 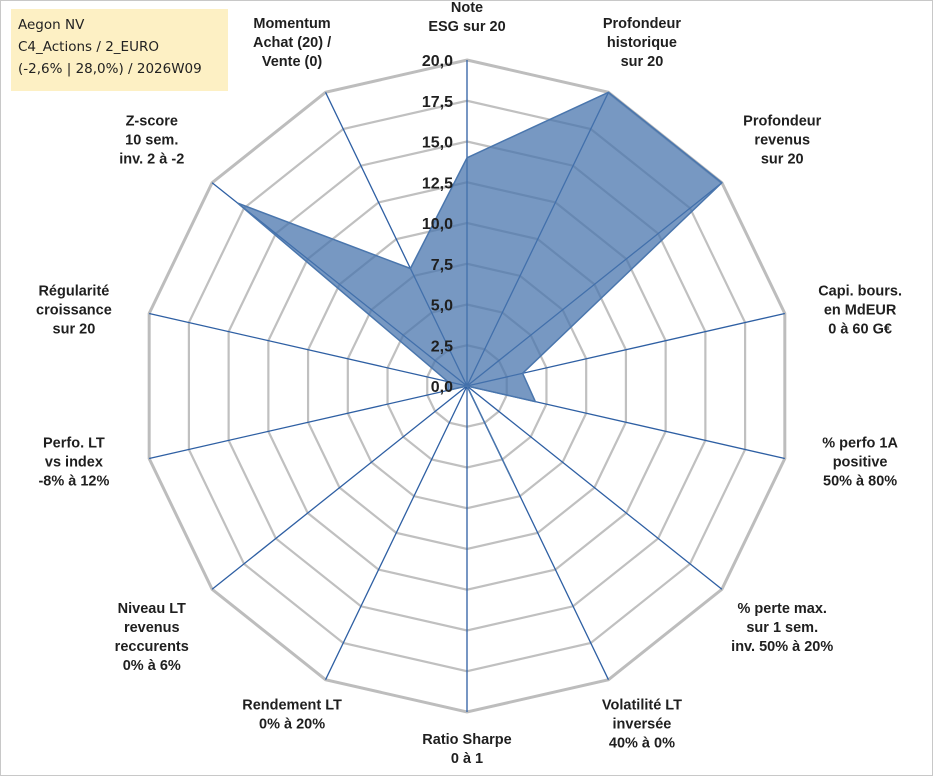 I want to click on axis-label-line: inv. 50% à 20%, so click(x=782, y=647).